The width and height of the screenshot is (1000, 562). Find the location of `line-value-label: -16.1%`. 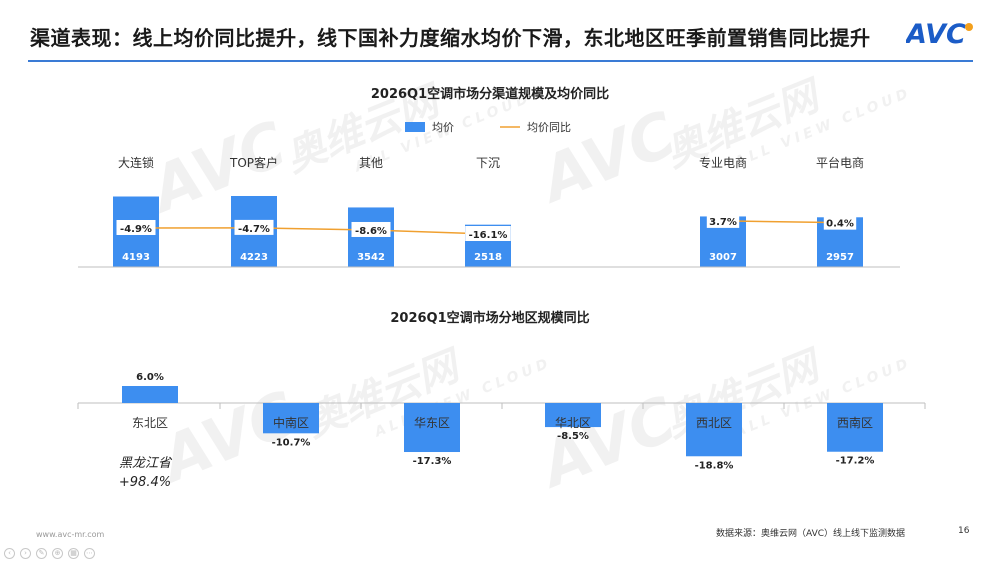

line-value-label: -16.1% is located at coordinates (488, 235).